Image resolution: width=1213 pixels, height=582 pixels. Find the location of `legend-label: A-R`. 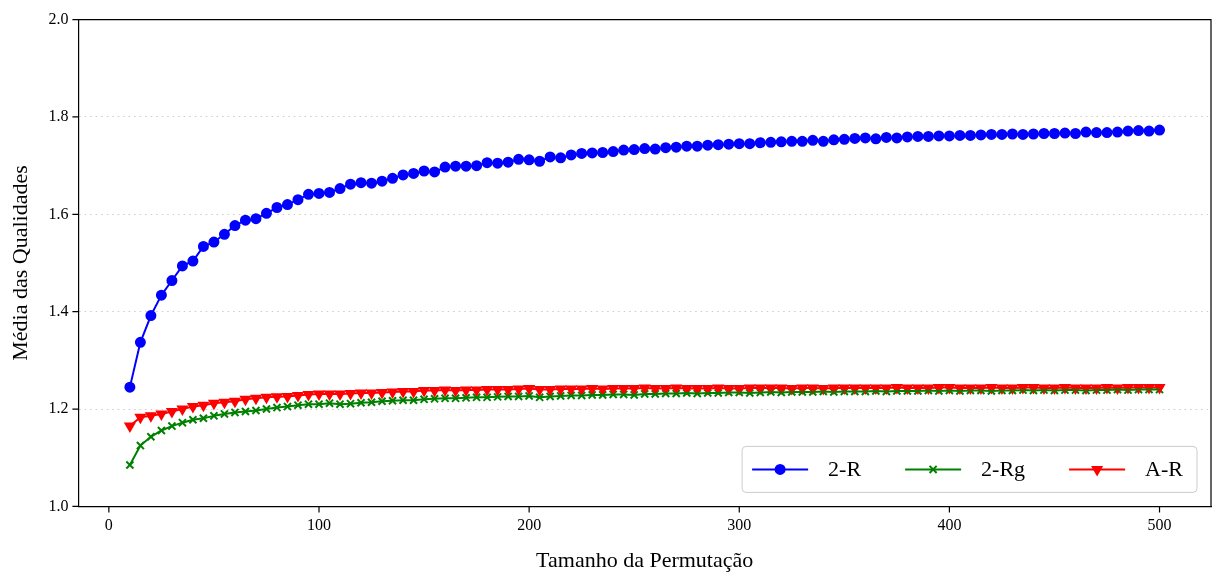

legend-label: A-R is located at coordinates (1164, 469).